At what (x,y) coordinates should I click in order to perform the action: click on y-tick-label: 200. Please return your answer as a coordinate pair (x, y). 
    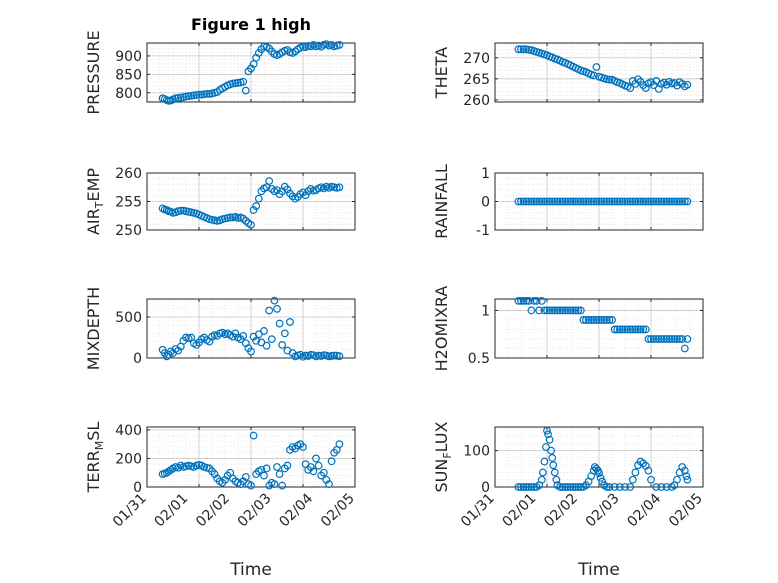
    Looking at the image, I should click on (128, 459).